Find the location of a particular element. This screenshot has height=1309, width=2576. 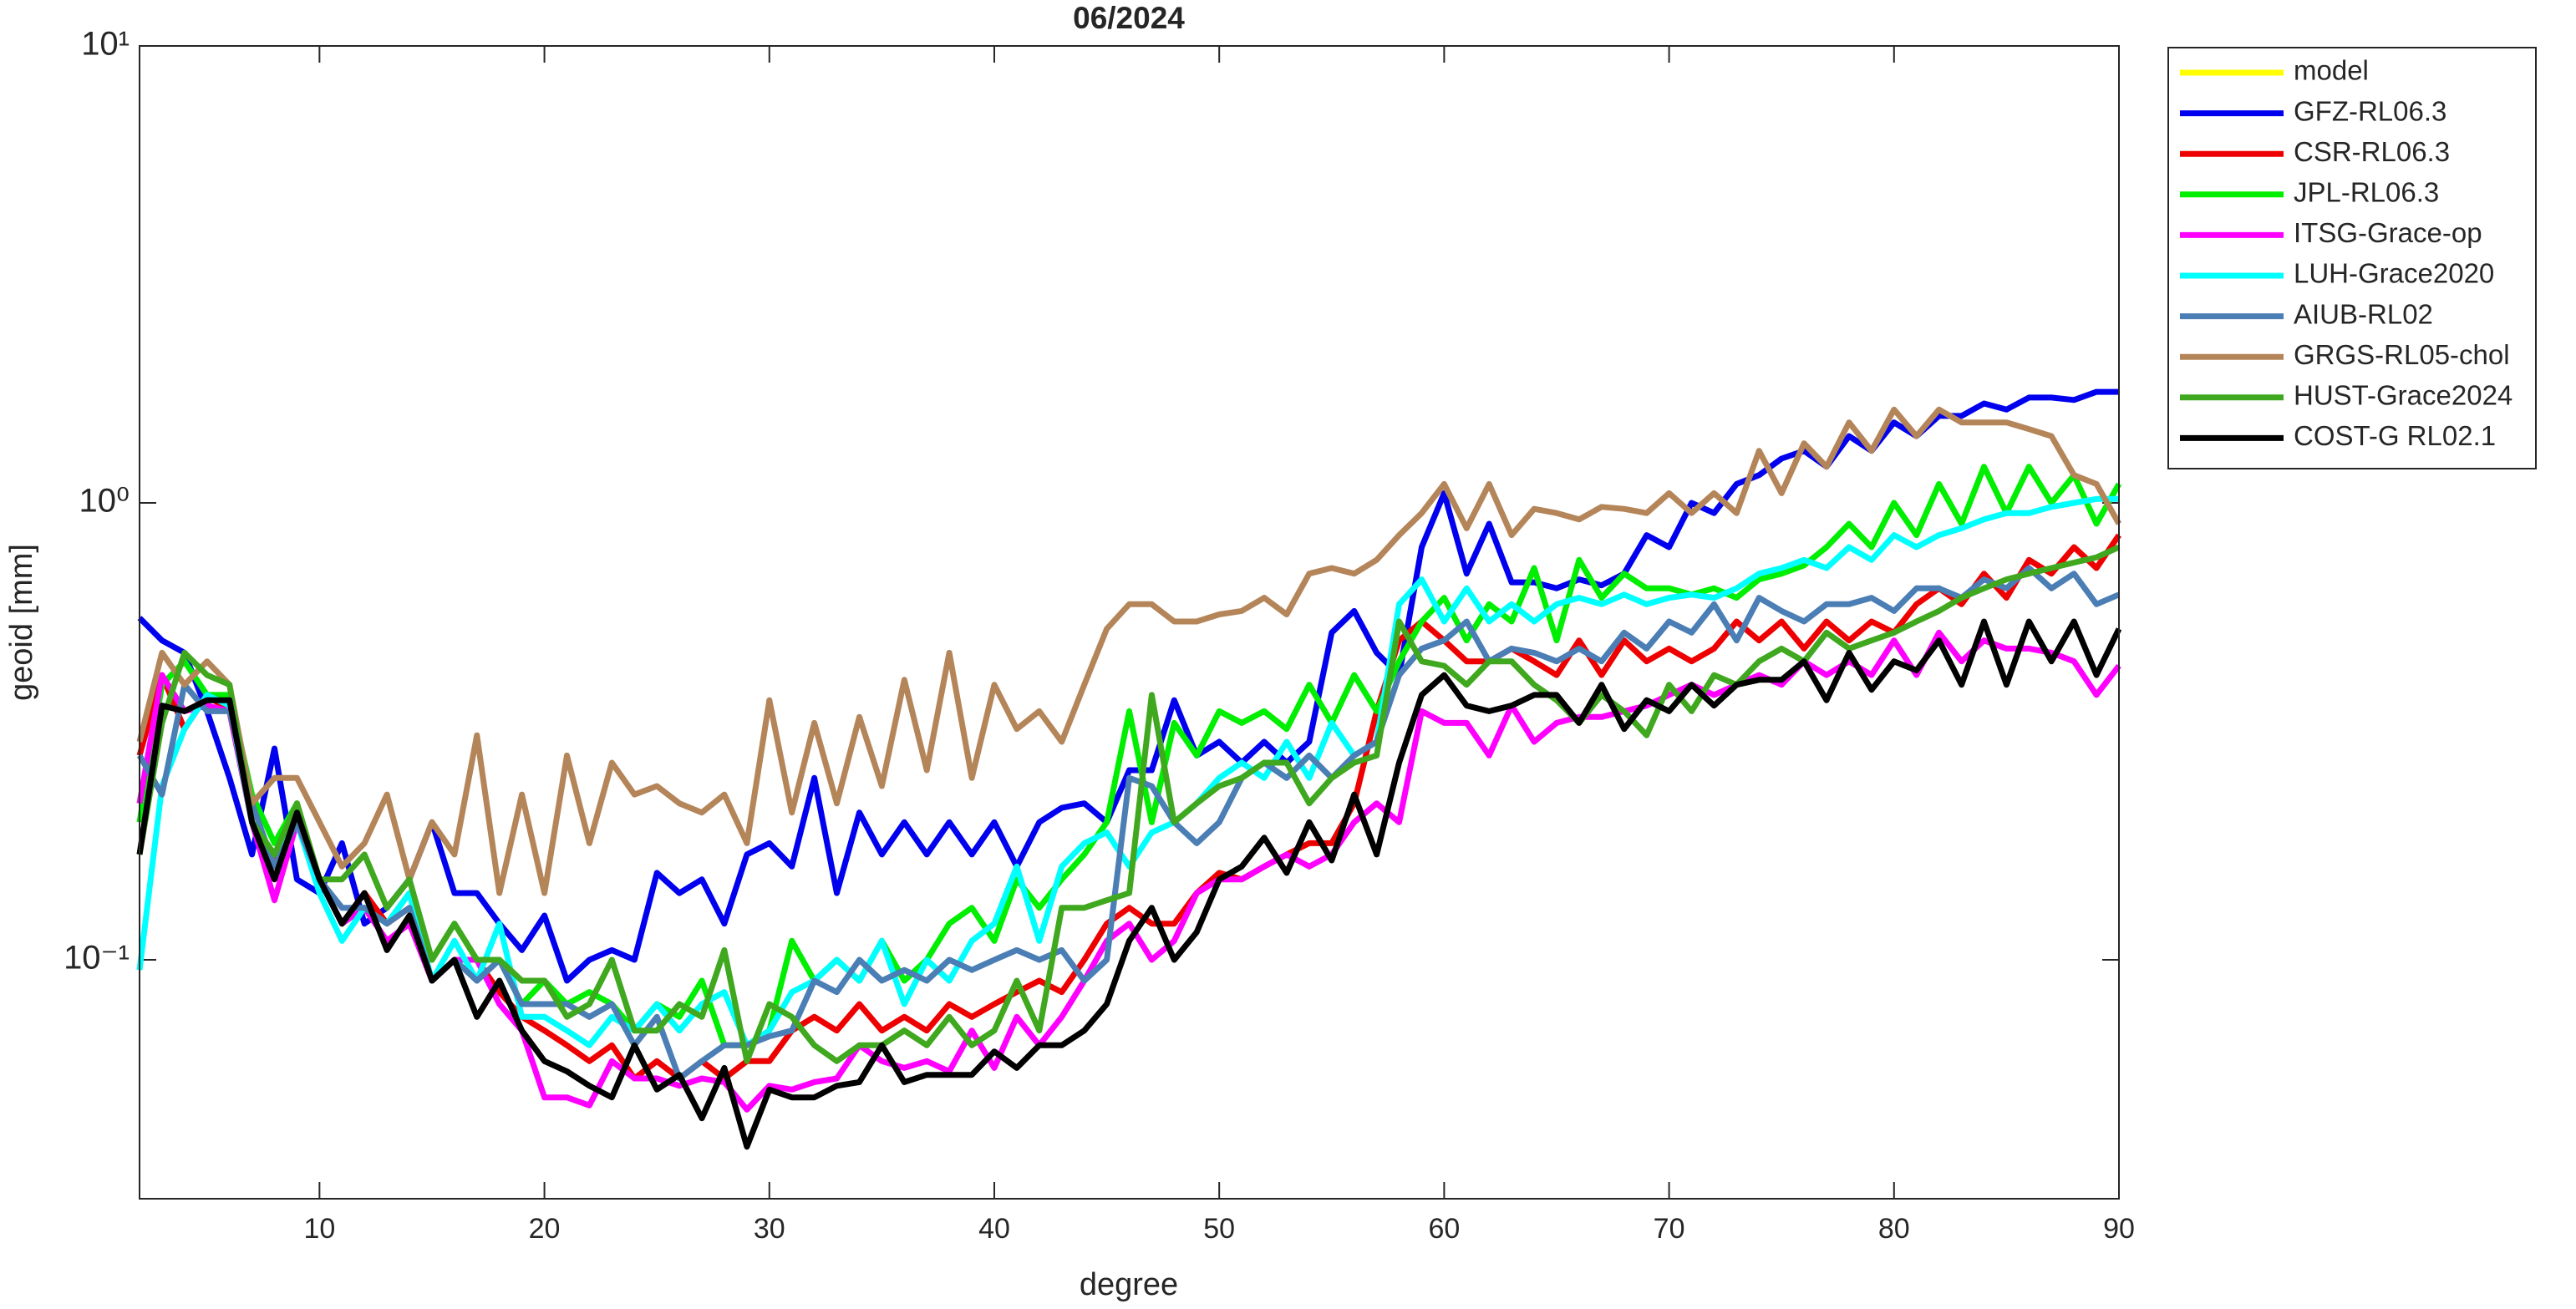

legend-label: ITSG-Grace-op is located at coordinates (2388, 232).